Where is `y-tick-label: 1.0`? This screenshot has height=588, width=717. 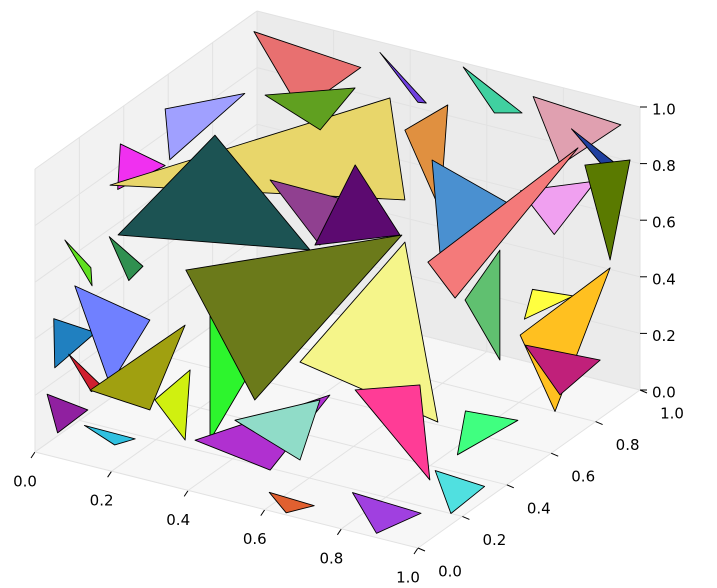
y-tick-label: 1.0 is located at coordinates (672, 414).